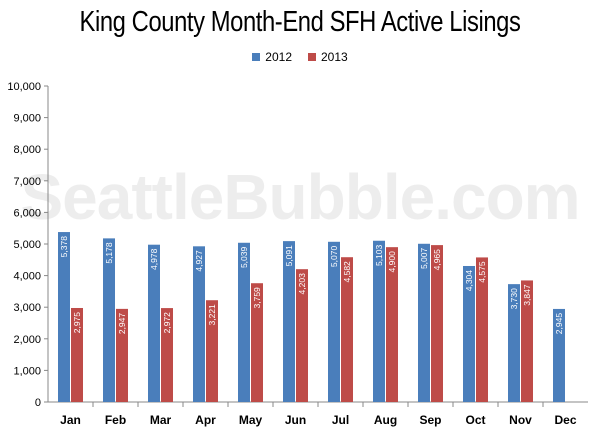  Describe the element at coordinates (385, 420) in the screenshot. I see `x-tick-label-aug: Aug` at that location.